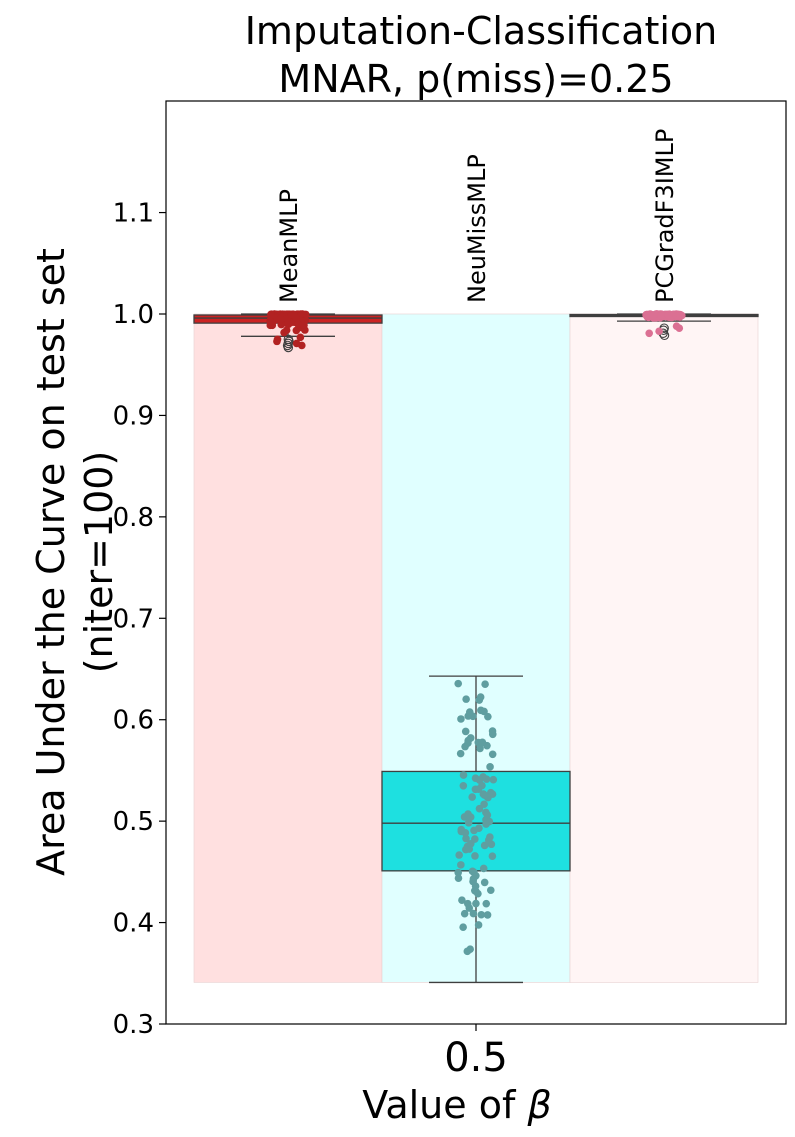  What do you see at coordinates (477, 228) in the screenshot?
I see `series-label: NeuMissMLP` at bounding box center [477, 228].